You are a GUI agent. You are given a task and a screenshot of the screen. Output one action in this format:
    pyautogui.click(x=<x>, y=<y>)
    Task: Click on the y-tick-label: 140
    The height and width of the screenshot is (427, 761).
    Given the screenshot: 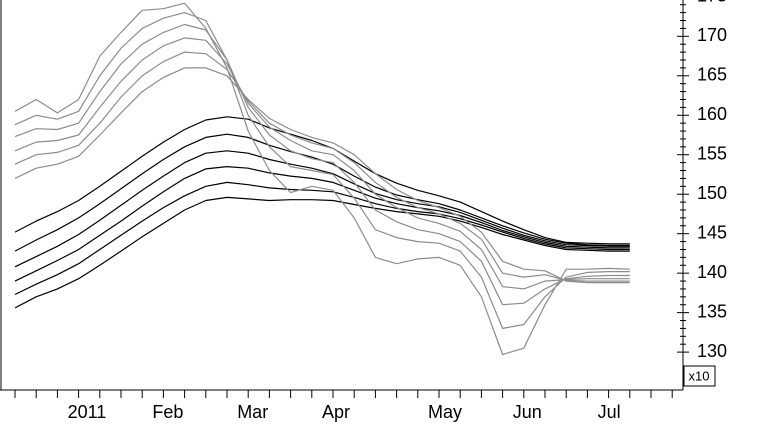 What is the action you would take?
    pyautogui.click(x=712, y=272)
    